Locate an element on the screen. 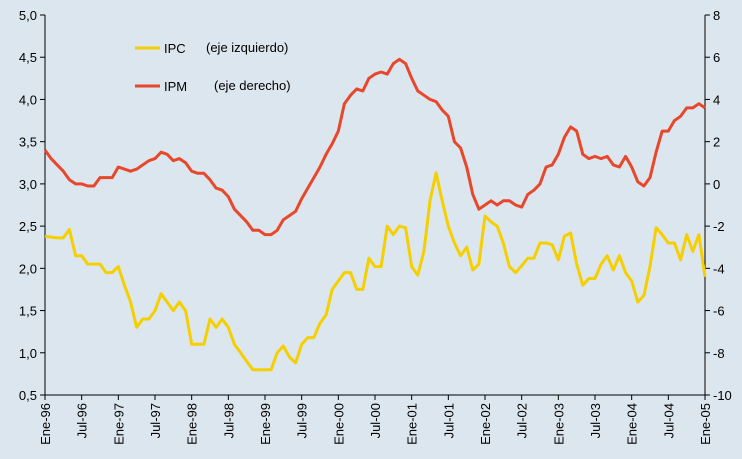 This screenshot has width=742, height=459. y-tick-label: 3,0 is located at coordinates (28, 184).